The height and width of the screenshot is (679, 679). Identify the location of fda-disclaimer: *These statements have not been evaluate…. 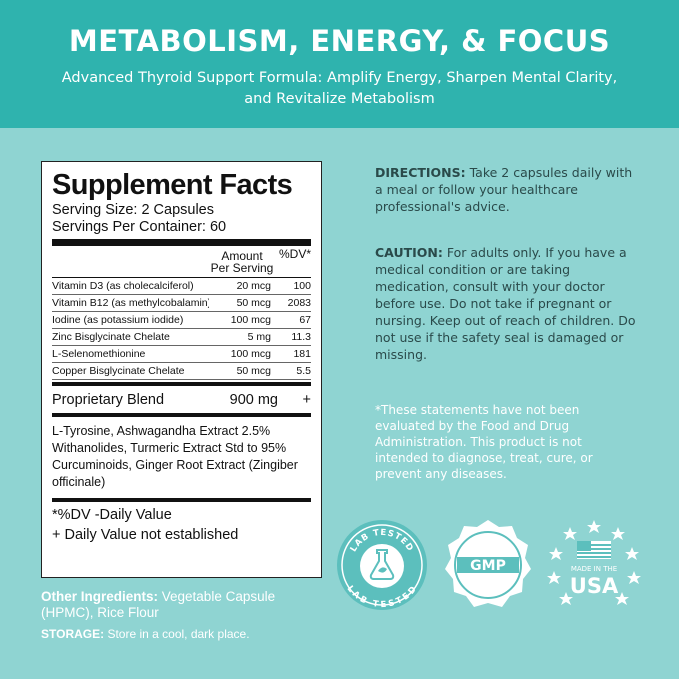
(484, 442).